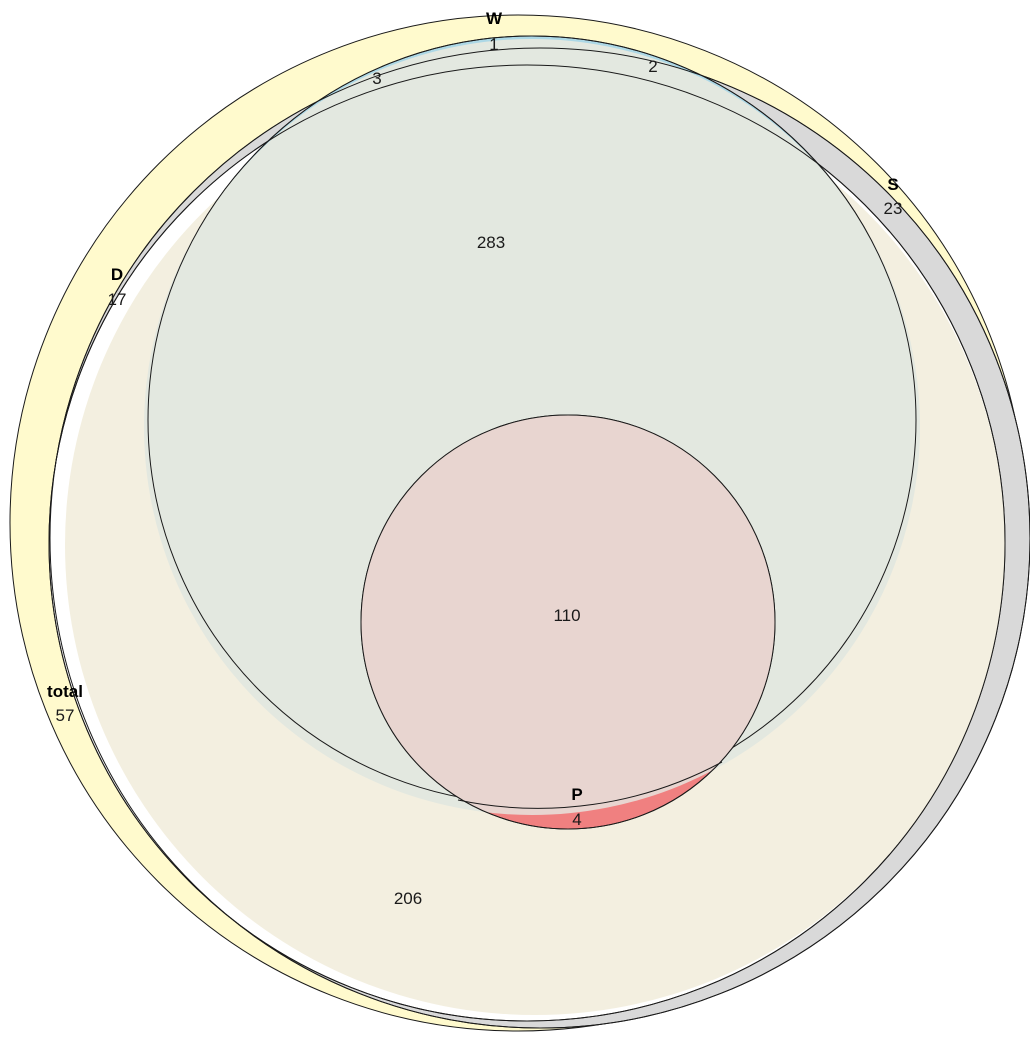 Image resolution: width=1030 pixels, height=1043 pixels. What do you see at coordinates (576, 794) in the screenshot?
I see `set-label-p: P` at bounding box center [576, 794].